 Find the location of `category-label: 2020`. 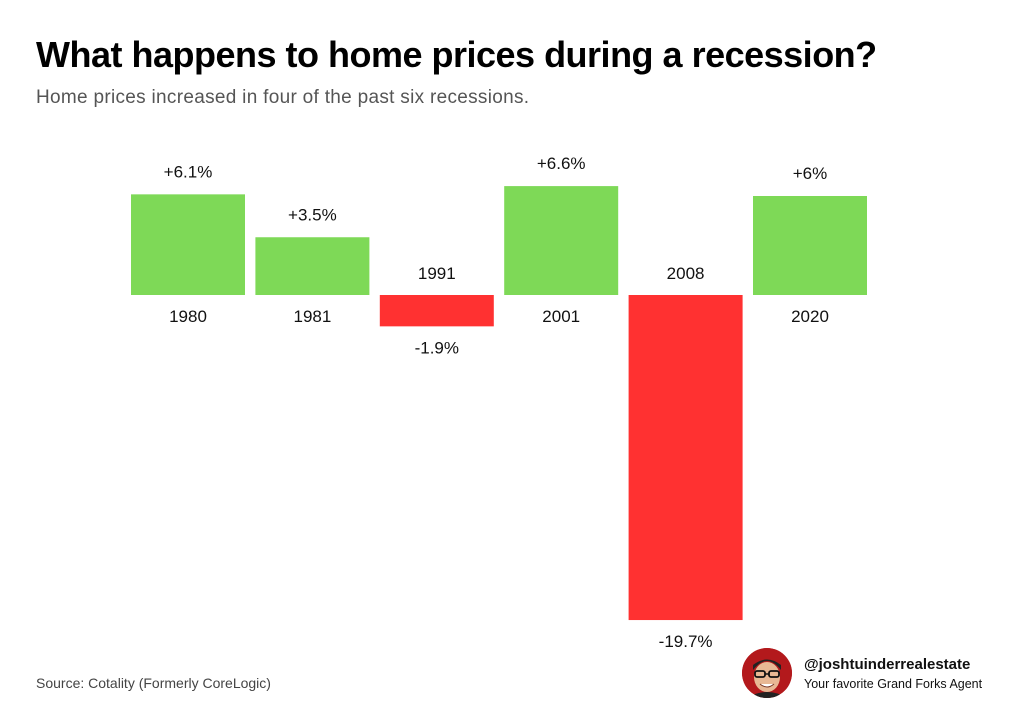

category-label: 2020 is located at coordinates (810, 316).